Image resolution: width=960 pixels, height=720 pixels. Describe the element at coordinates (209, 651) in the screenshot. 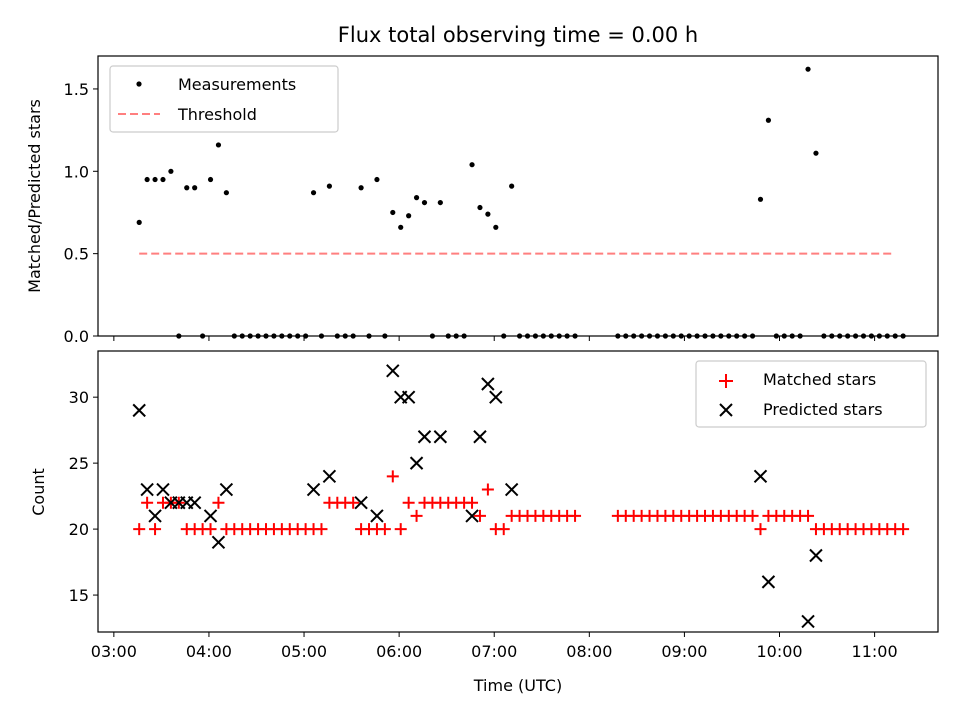

I see `bottom-xtick-label: 04:00` at that location.